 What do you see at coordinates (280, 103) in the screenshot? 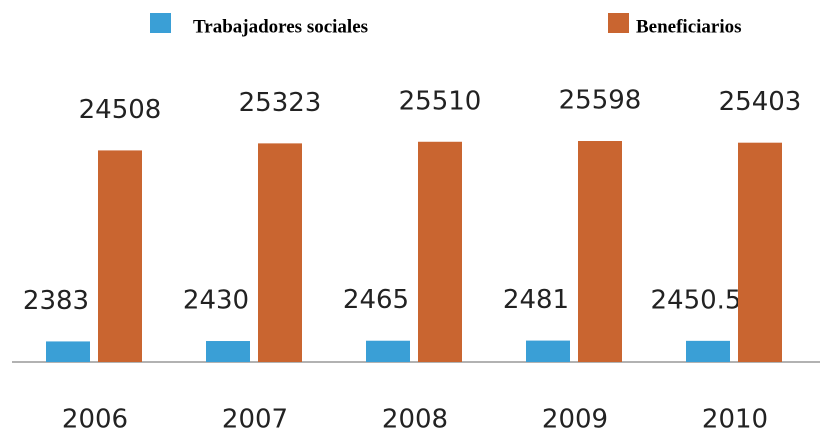
I see `data-label: 25323` at bounding box center [280, 103].